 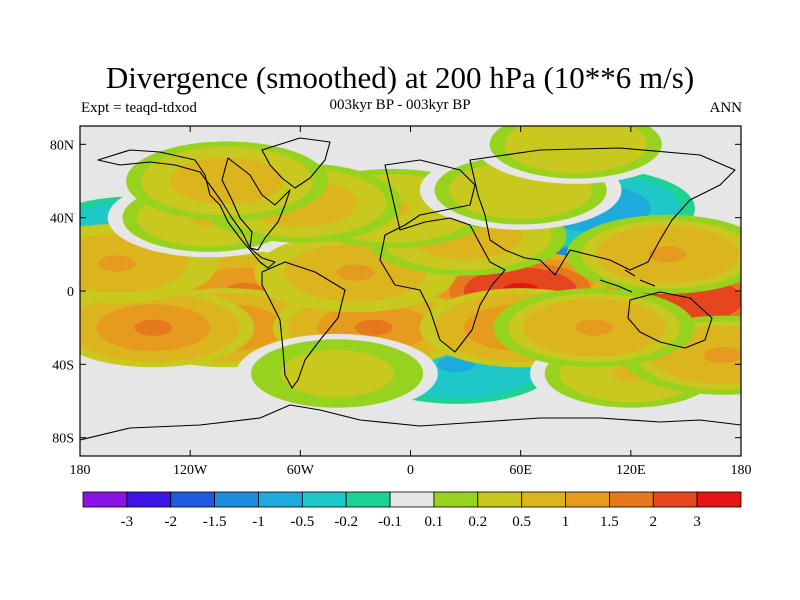 What do you see at coordinates (256, 204) in the screenshot?
I see `coastline-north-america-east` at bounding box center [256, 204].